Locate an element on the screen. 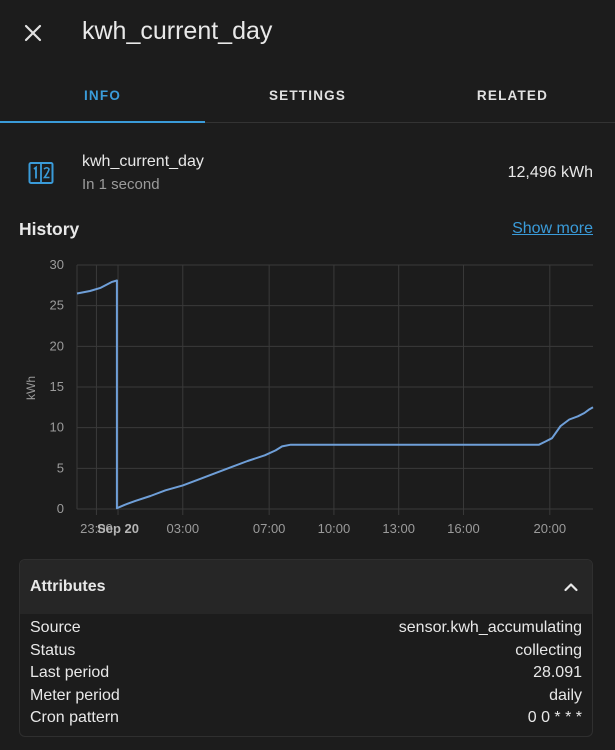 The width and height of the screenshot is (615, 750). attribute-row-last-period: Last period 28.091 is located at coordinates (306, 673).